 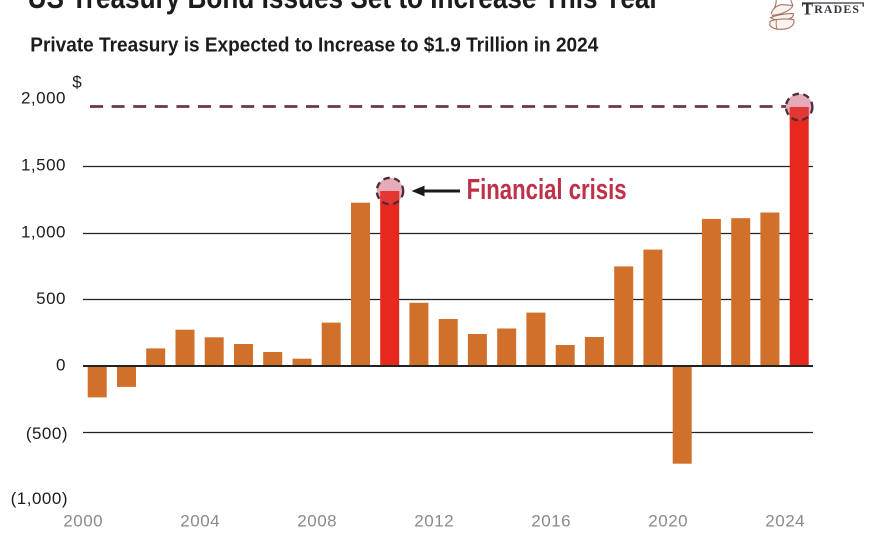 I want to click on svg-text: 2004, so click(x=200, y=521).